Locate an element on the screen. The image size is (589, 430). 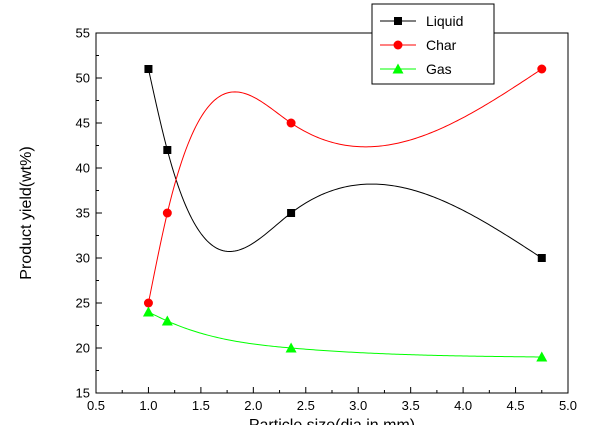
x-tick-label: 0.5 is located at coordinates (96, 405).